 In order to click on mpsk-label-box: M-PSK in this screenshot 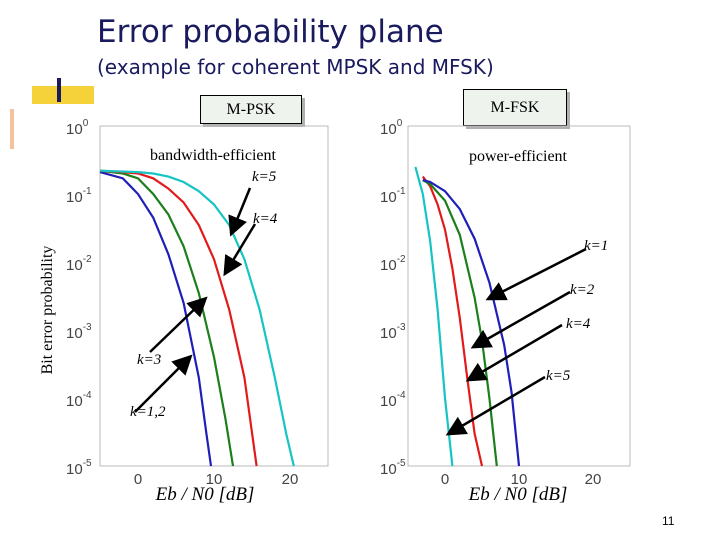, I will do `click(251, 109)`.